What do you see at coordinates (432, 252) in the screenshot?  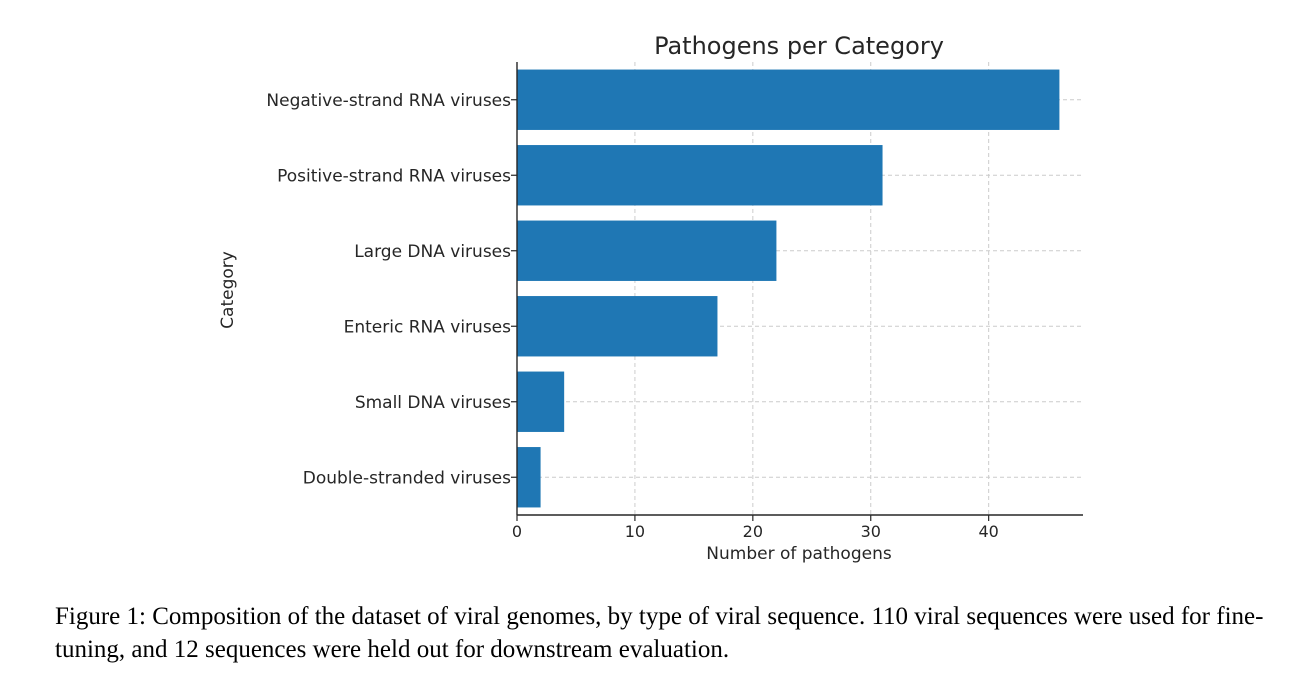 I see `y-tick-label: Large DNA viruses` at bounding box center [432, 252].